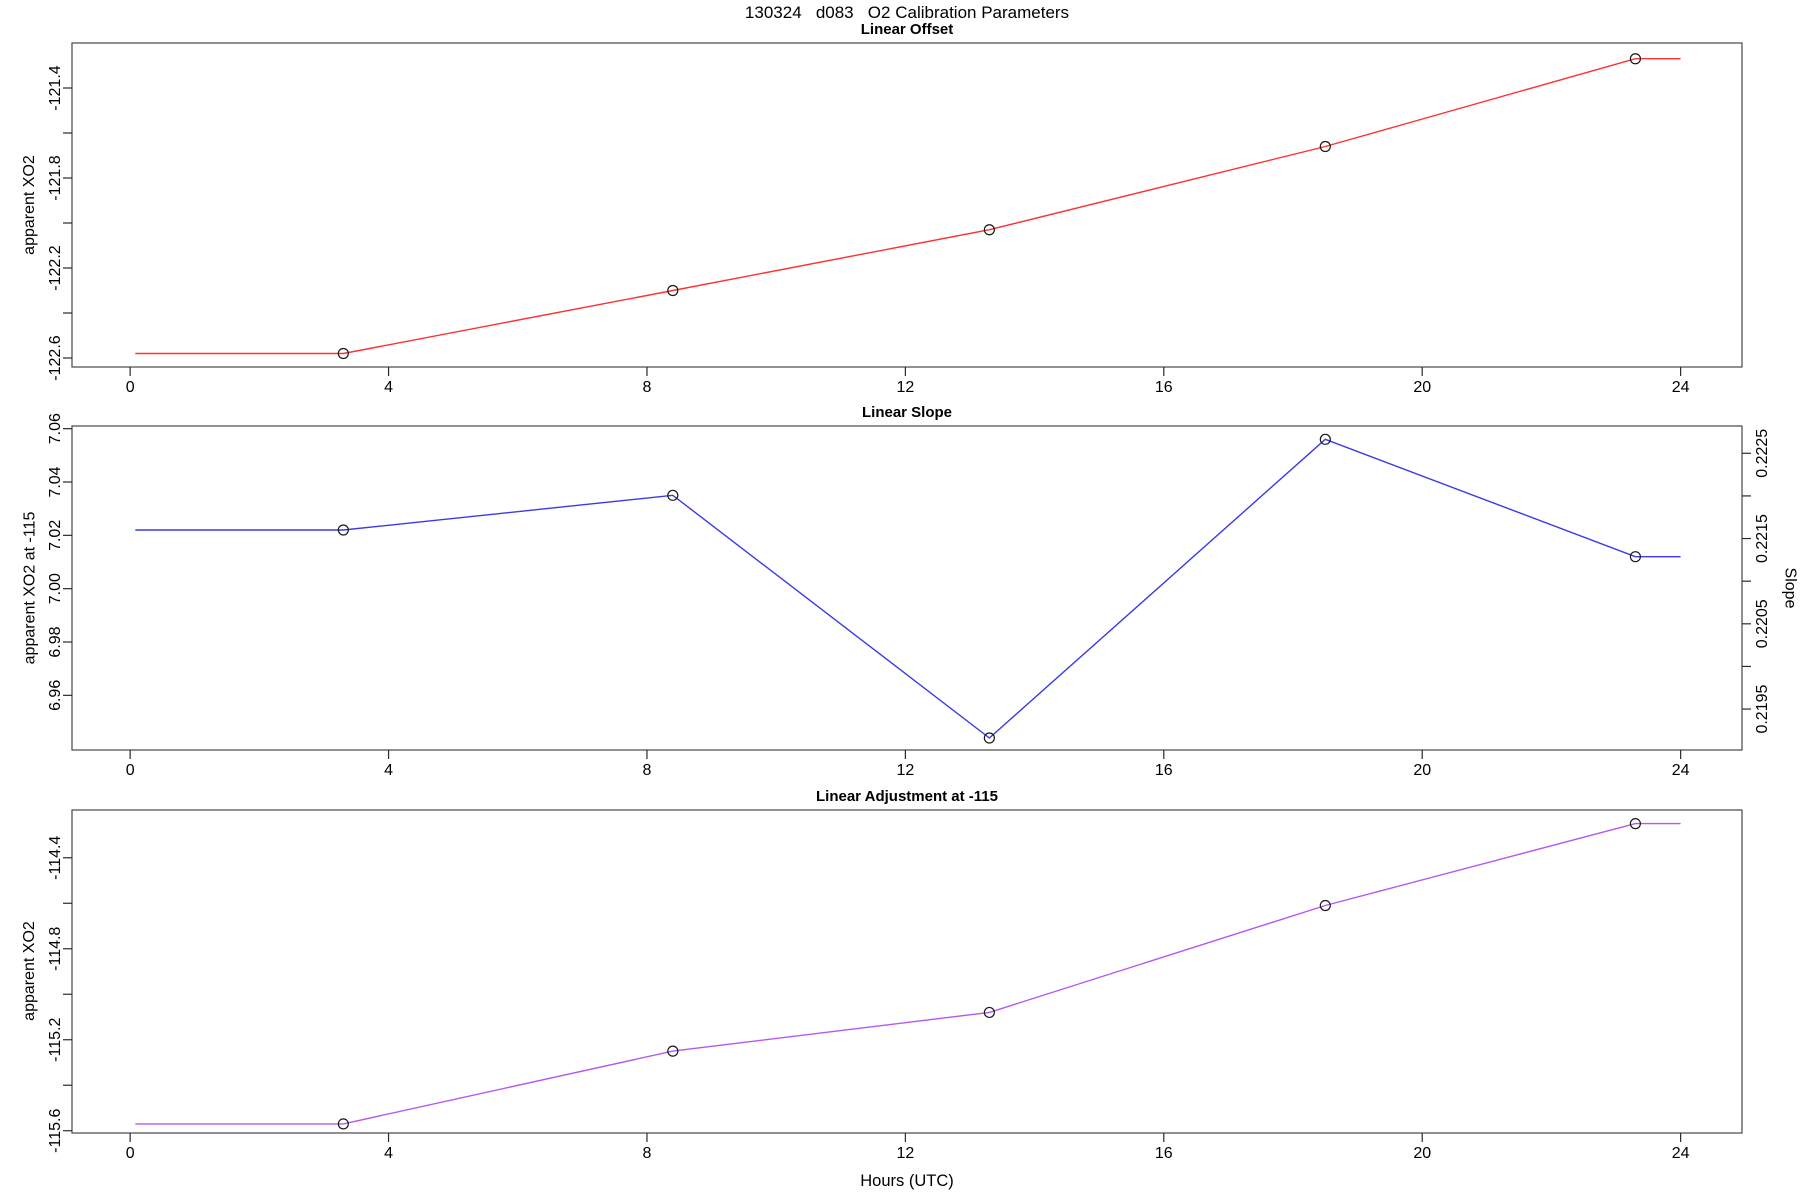  Describe the element at coordinates (907, 1181) in the screenshot. I see `x-axis-label: Hours (UTC)` at that location.